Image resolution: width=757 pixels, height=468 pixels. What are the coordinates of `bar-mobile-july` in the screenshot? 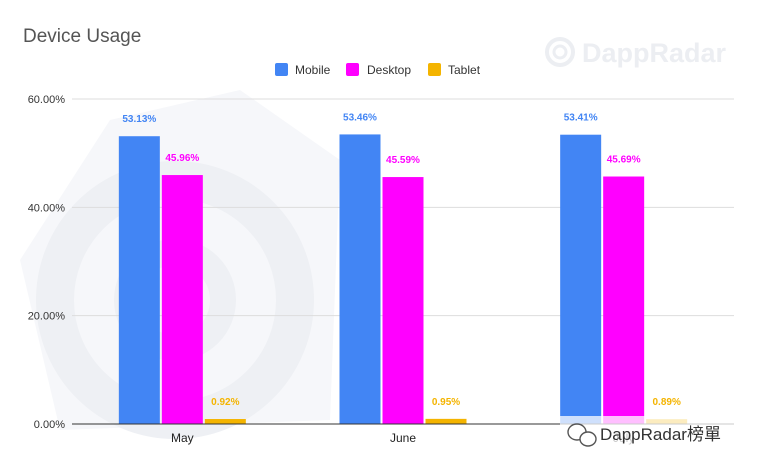 It's located at (581, 279).